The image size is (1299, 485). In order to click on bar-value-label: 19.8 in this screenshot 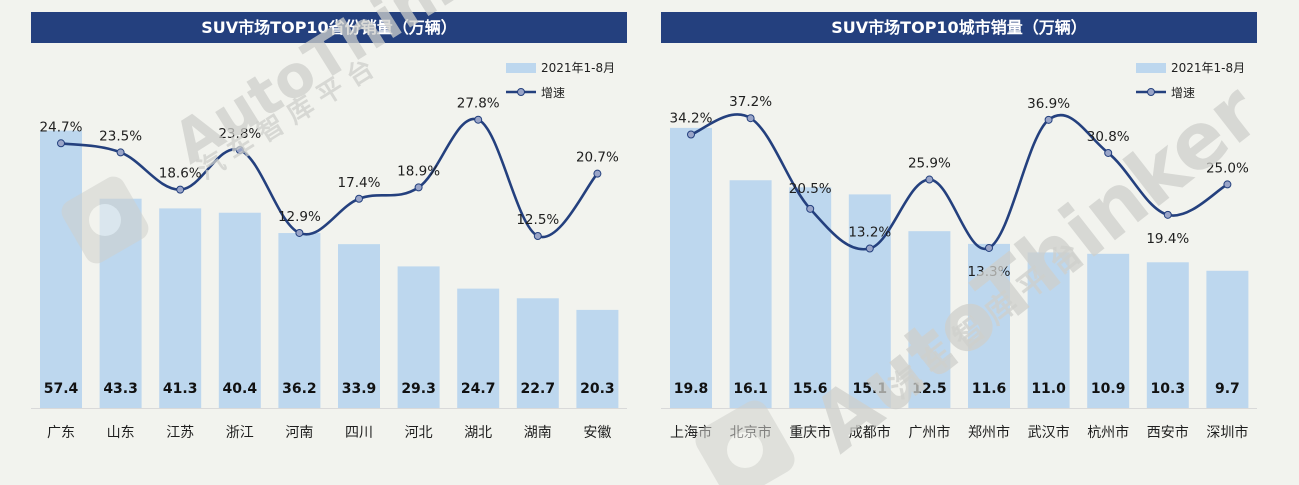, I will do `click(691, 389)`.